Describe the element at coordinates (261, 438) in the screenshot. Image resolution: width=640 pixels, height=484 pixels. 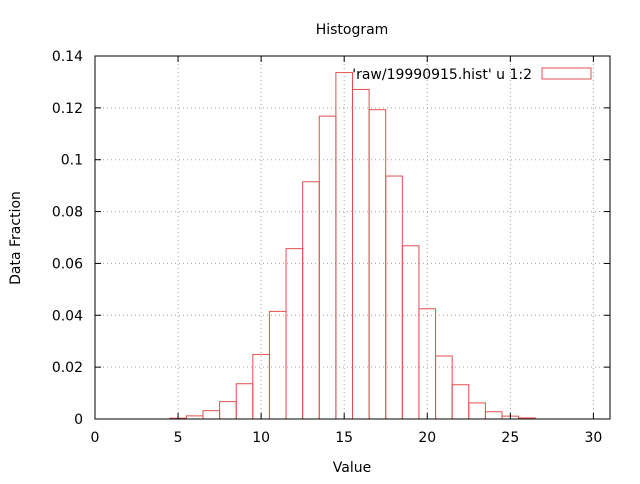
I see `x-tick-label: 10` at that location.